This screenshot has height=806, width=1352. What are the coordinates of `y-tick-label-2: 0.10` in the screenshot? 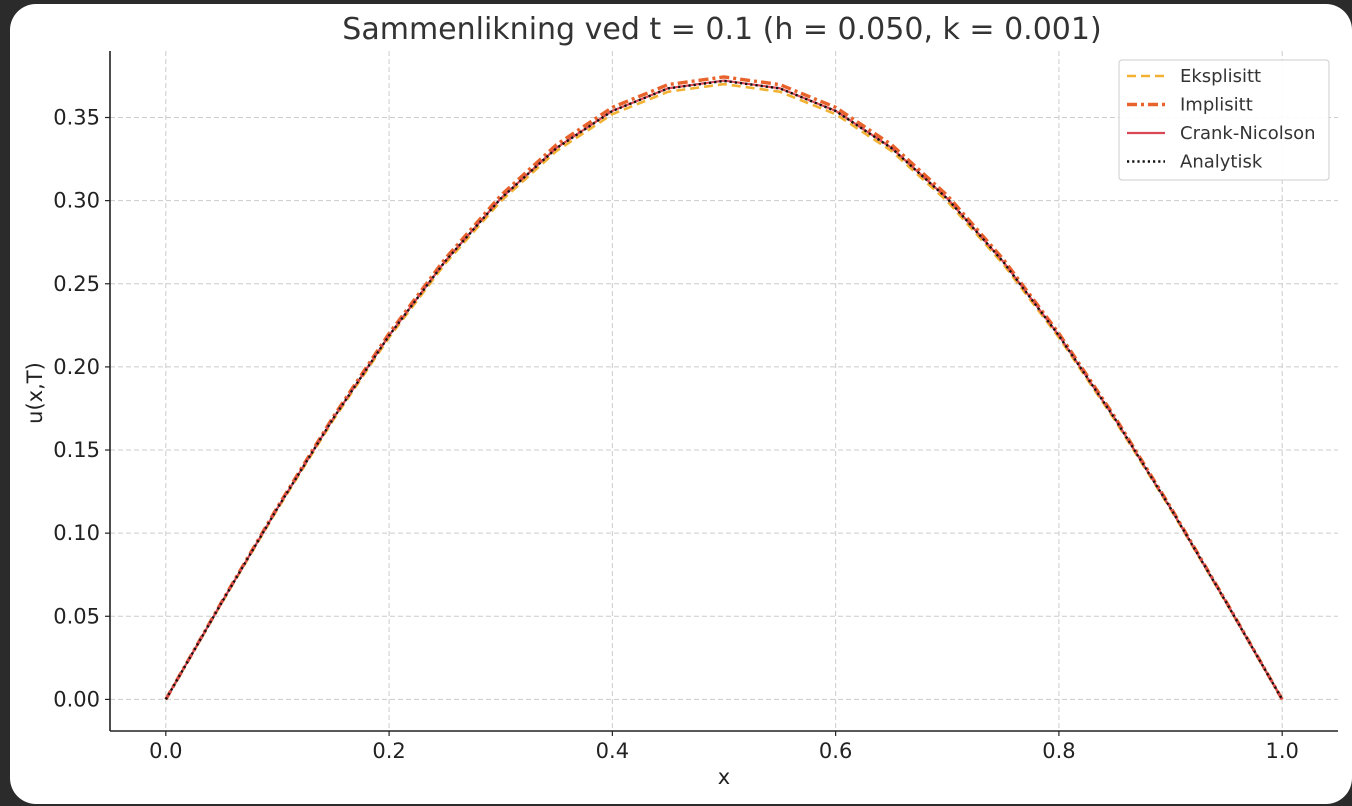 It's located at (76, 533).